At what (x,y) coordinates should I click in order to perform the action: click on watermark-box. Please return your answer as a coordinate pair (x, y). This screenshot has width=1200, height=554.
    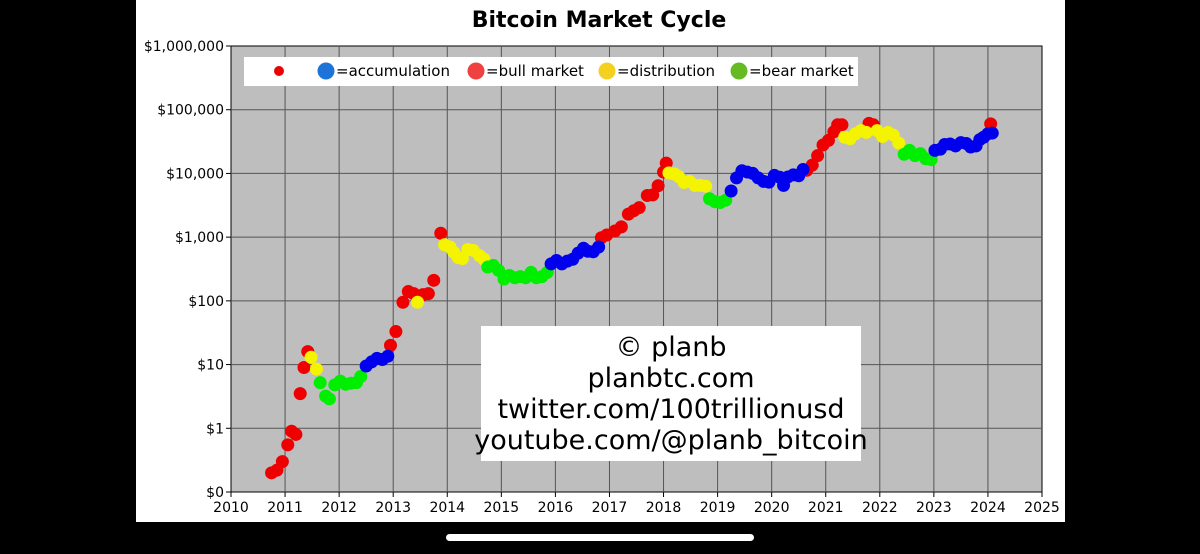
    Looking at the image, I should click on (671, 393).